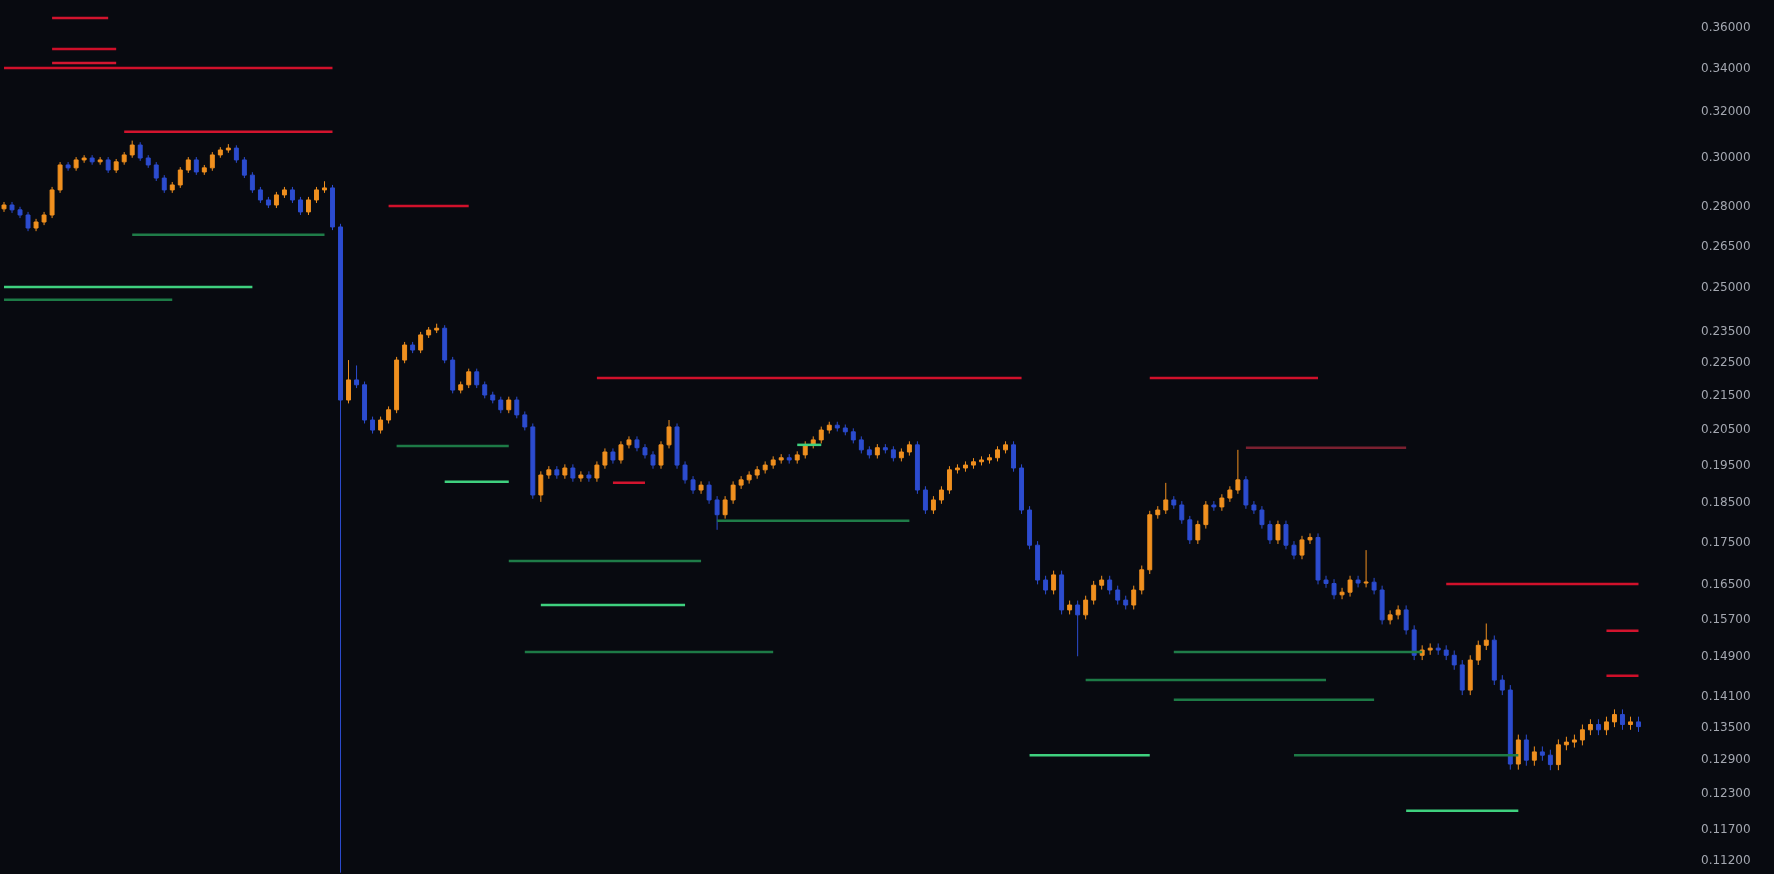 The height and width of the screenshot is (874, 1774). Describe the element at coordinates (1726, 759) in the screenshot. I see `y-tick-label: 0.12900` at that location.